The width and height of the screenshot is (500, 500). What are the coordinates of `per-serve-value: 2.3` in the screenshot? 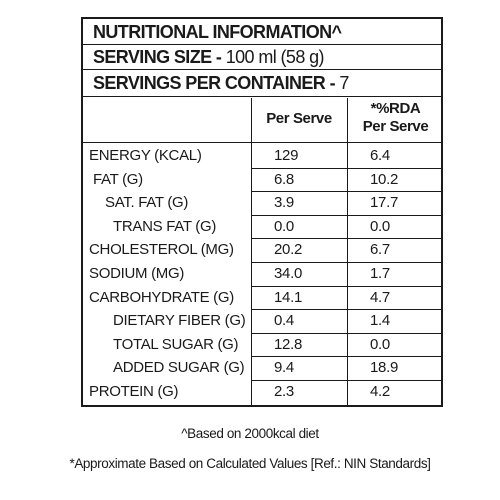 It's located at (284, 391).